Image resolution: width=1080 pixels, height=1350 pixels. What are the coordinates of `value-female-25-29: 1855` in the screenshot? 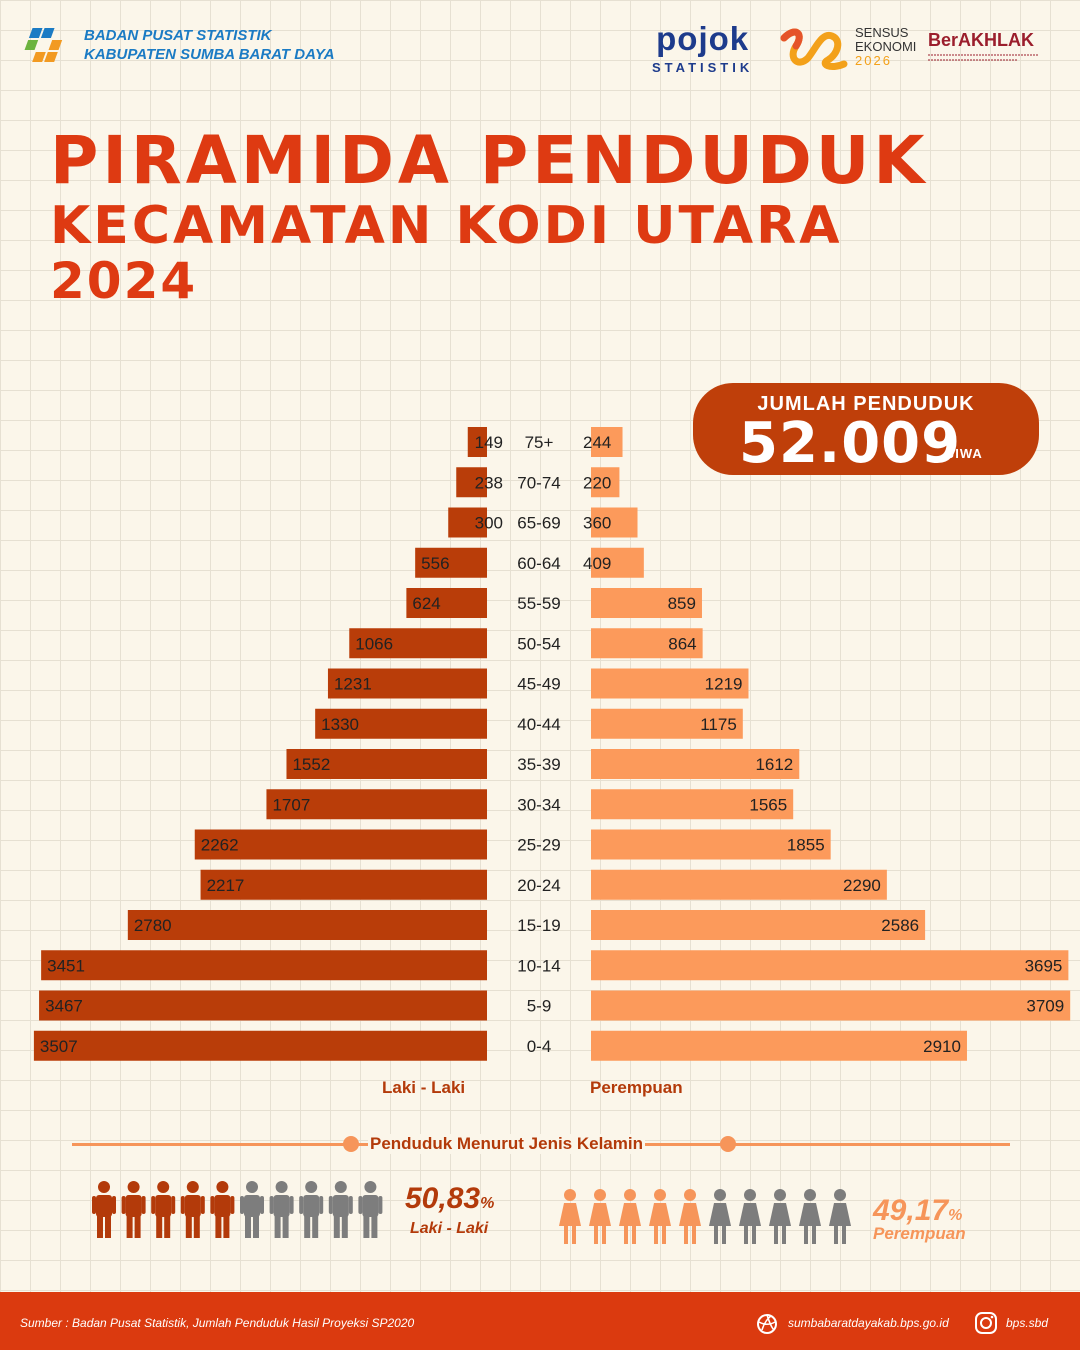 It's located at (806, 845).